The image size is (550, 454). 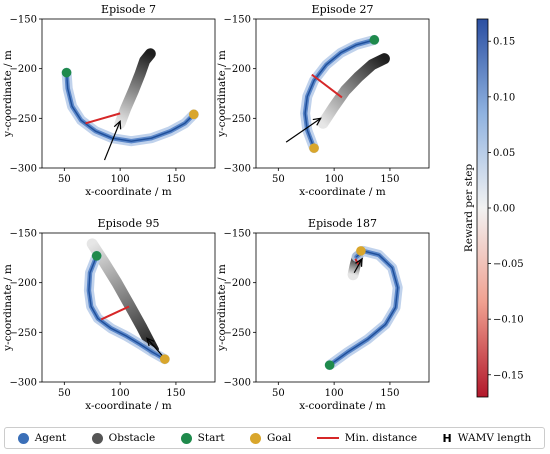 I want to click on legend-item-wamv-length: H WAMV length, so click(x=487, y=438).